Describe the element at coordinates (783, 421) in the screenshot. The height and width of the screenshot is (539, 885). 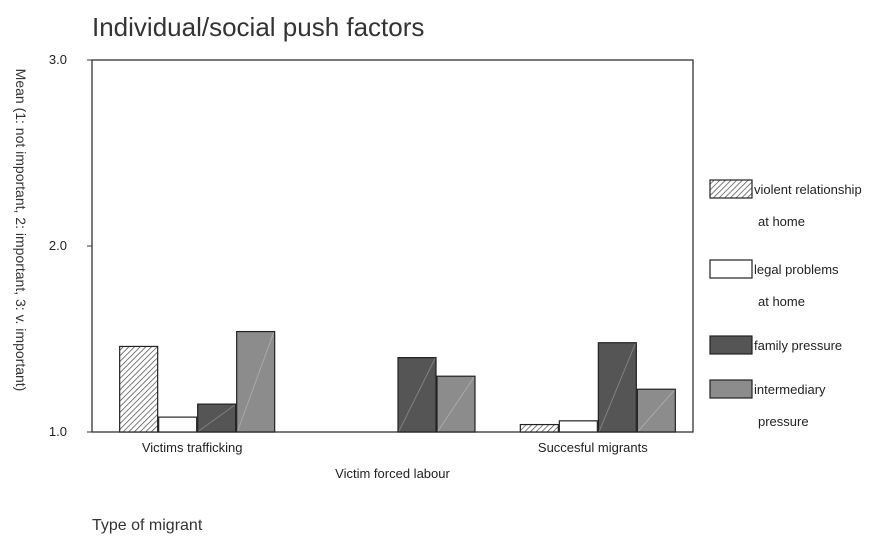
I see `legend-label: pressure` at that location.